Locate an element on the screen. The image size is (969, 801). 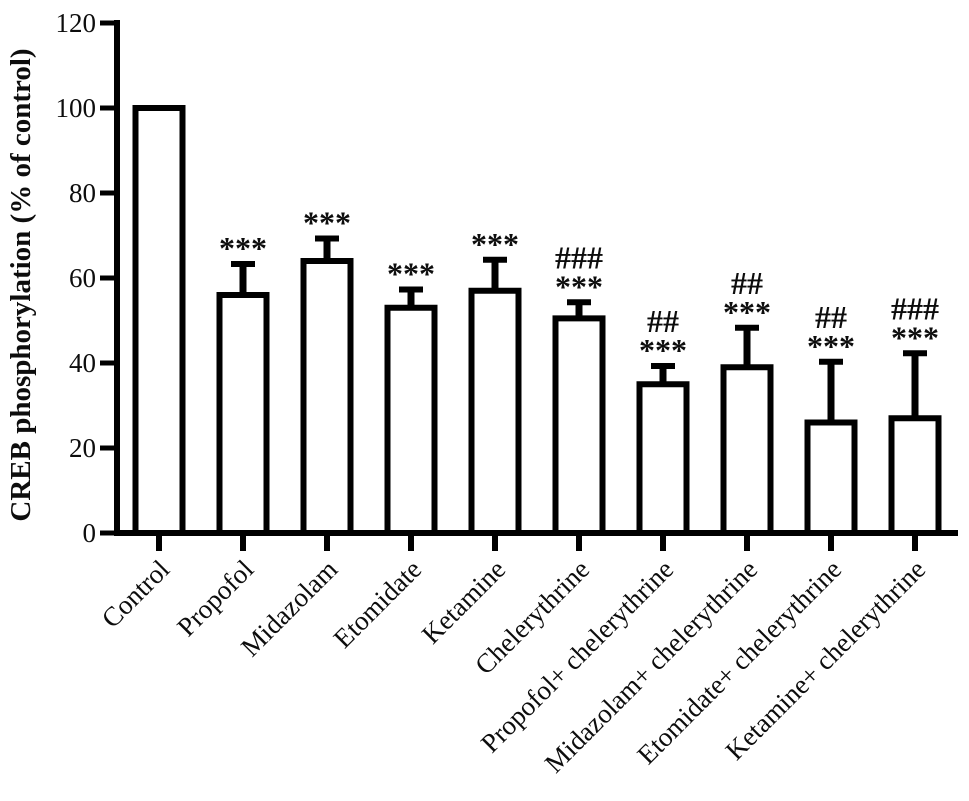
y-axis-label: CREB phosphorylation (% of control) is located at coordinates (21, 284).